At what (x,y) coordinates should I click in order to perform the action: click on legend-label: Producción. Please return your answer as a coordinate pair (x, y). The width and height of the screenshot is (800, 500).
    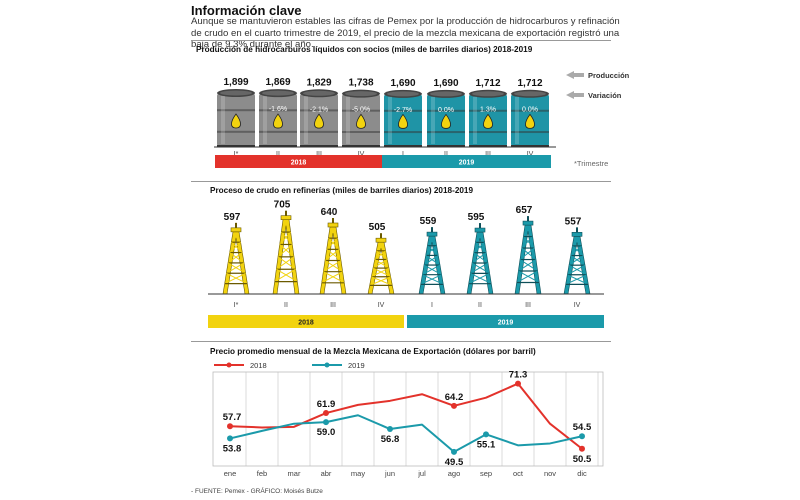
    Looking at the image, I should click on (609, 75).